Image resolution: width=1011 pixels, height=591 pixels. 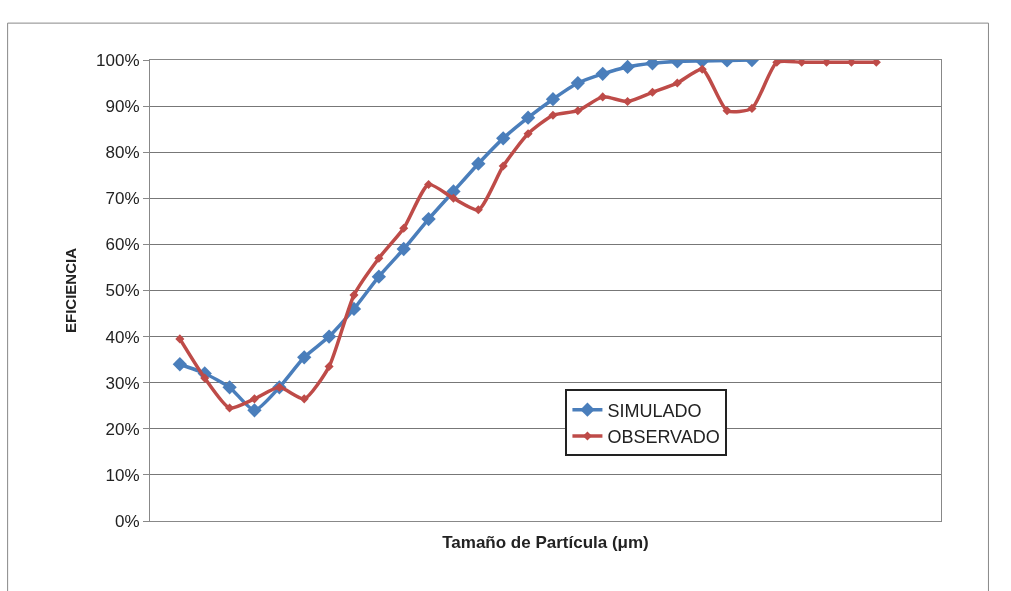 What do you see at coordinates (122, 475) in the screenshot?
I see `y-tick-label: 10%` at bounding box center [122, 475].